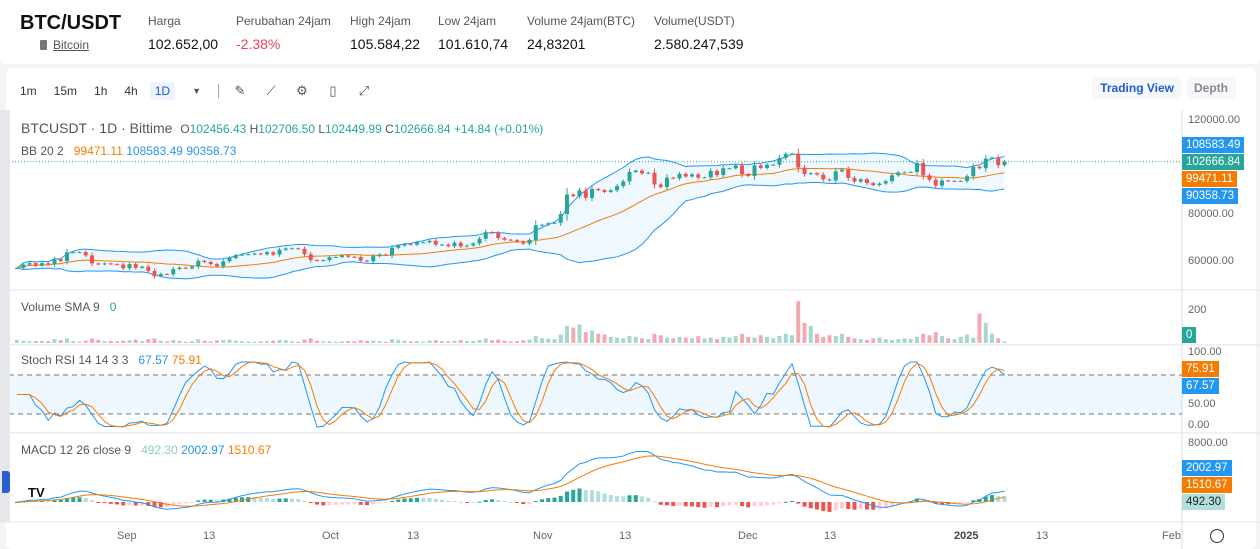 Image resolution: width=1260 pixels, height=549 pixels. I want to click on draw-icon: ✎, so click(240, 90).